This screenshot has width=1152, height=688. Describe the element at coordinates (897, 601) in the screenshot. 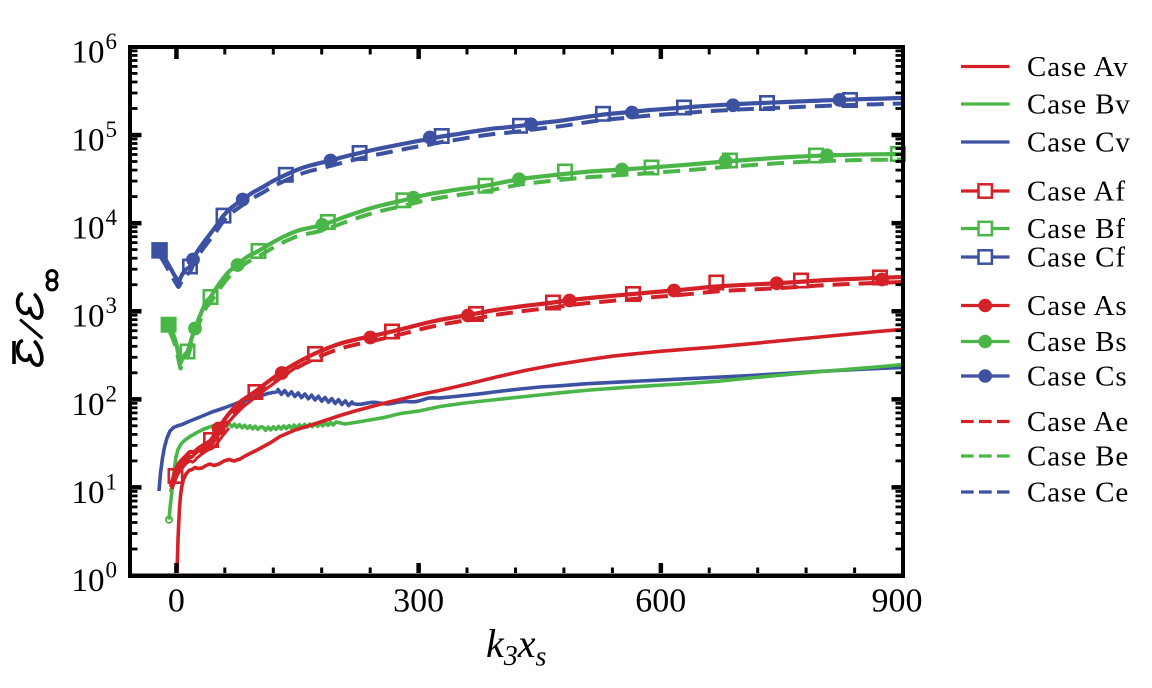

I see `svg-text: 900` at that location.